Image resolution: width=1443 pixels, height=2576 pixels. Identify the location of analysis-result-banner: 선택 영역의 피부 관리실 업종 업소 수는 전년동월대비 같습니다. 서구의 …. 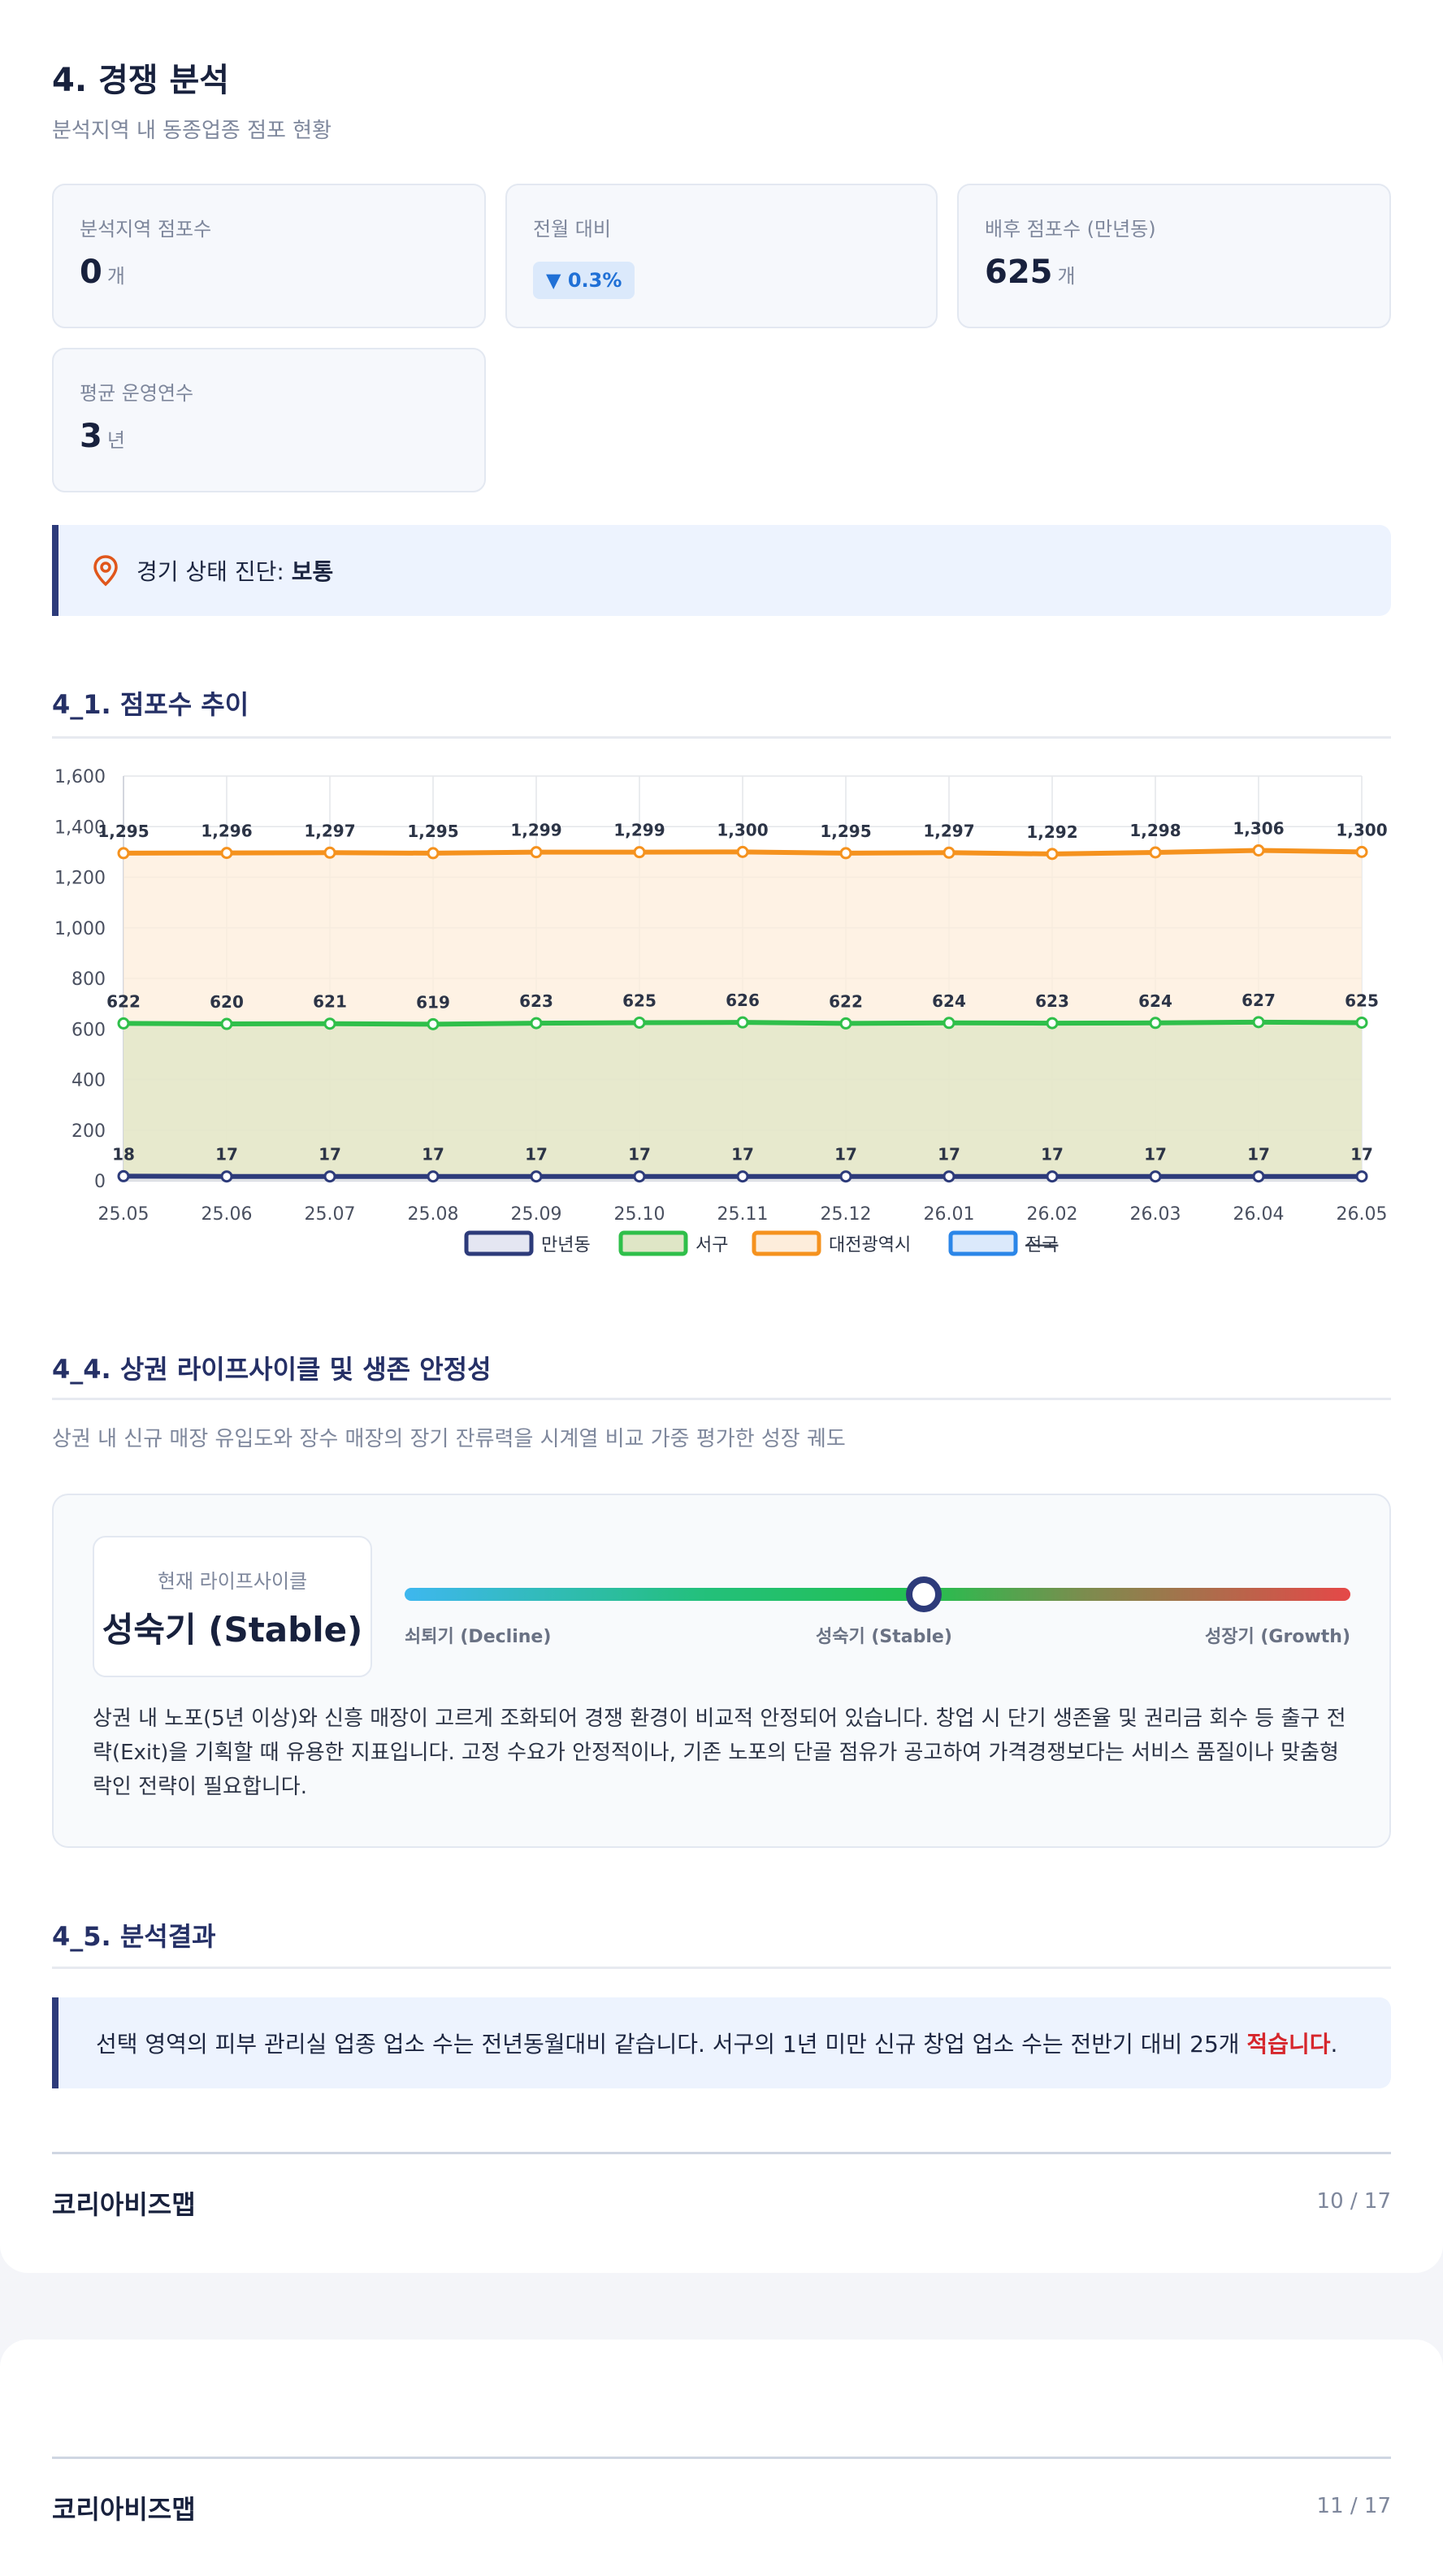
(721, 2042).